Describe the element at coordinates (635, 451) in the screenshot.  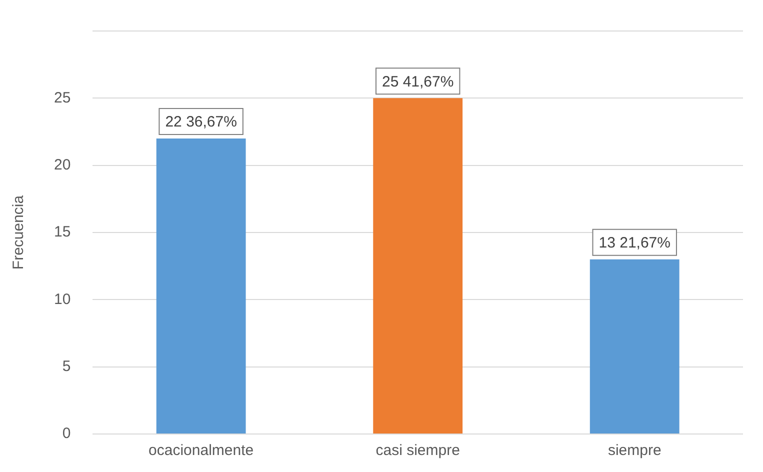
I see `x-tick-label: siempre` at that location.